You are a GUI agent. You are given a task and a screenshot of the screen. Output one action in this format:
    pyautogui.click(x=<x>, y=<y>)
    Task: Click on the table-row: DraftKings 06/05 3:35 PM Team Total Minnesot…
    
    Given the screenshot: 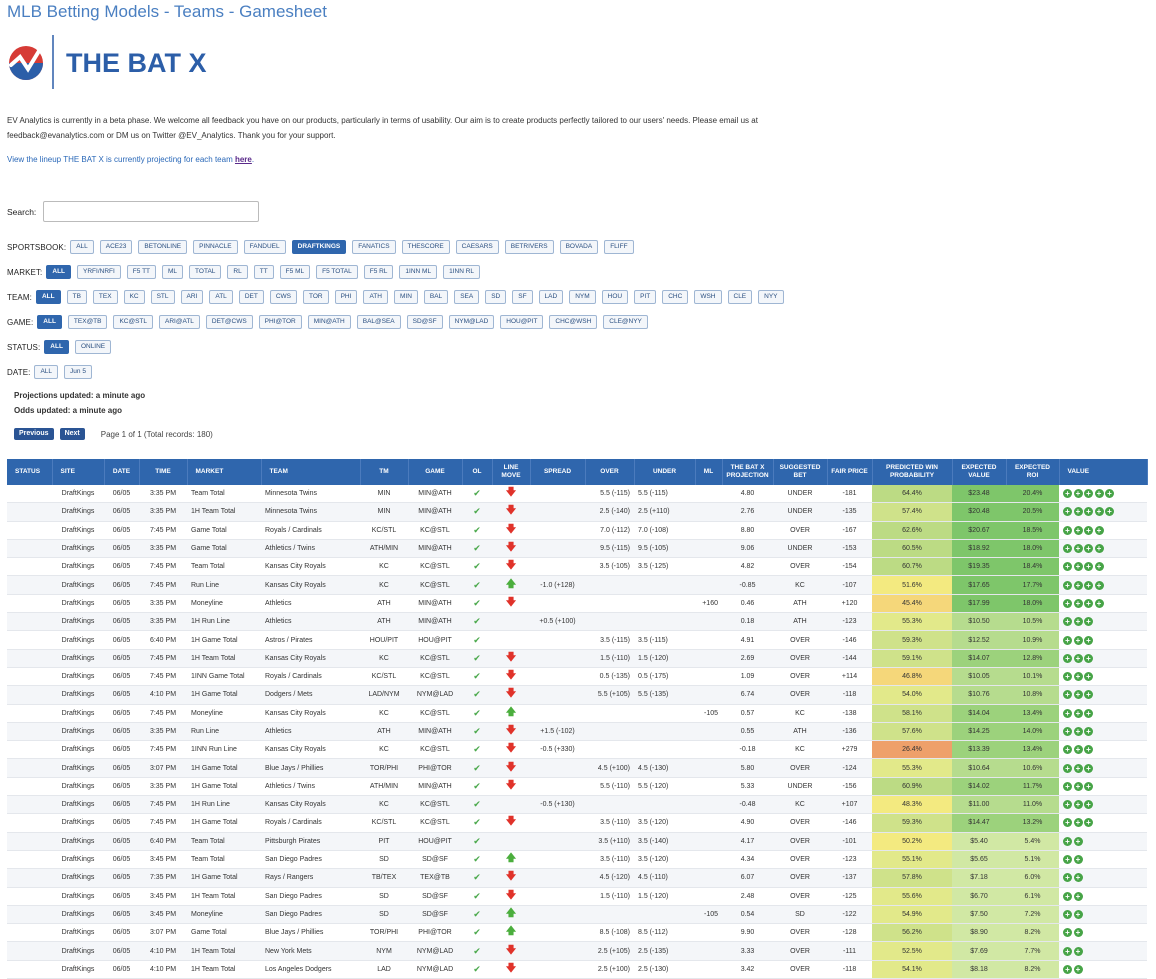 What is the action you would take?
    pyautogui.click(x=577, y=494)
    